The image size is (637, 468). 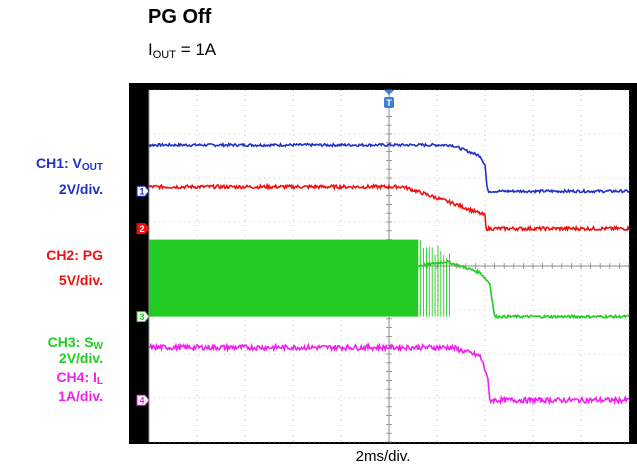 What do you see at coordinates (80, 280) in the screenshot?
I see `ch2-scale: 5V/div.` at bounding box center [80, 280].